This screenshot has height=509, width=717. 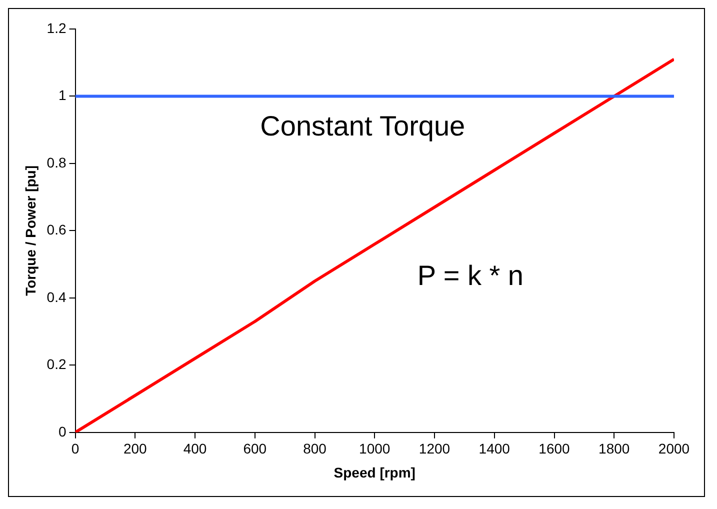 I want to click on x-tick-label: 600, so click(x=255, y=448).